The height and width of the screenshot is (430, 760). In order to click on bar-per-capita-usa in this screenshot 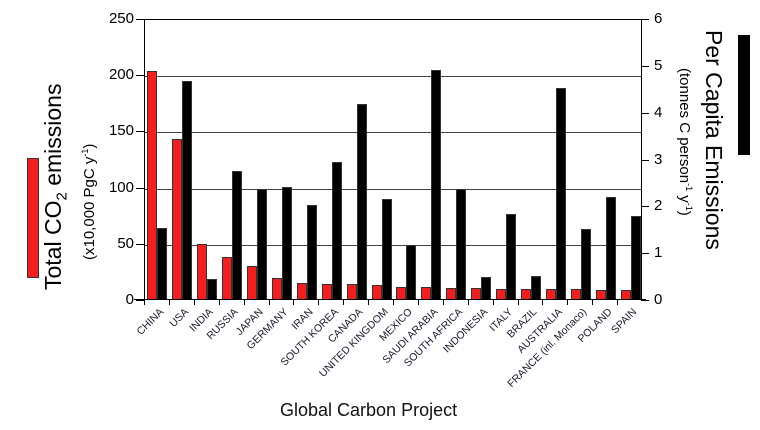, I will do `click(187, 190)`.